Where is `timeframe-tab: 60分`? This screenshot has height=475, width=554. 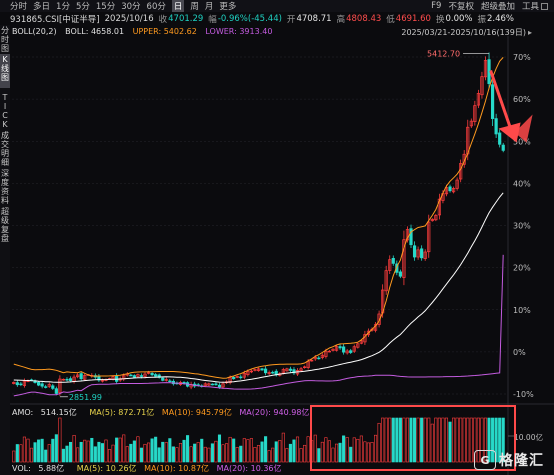 timeframe-tab: 60分 is located at coordinates (156, 7).